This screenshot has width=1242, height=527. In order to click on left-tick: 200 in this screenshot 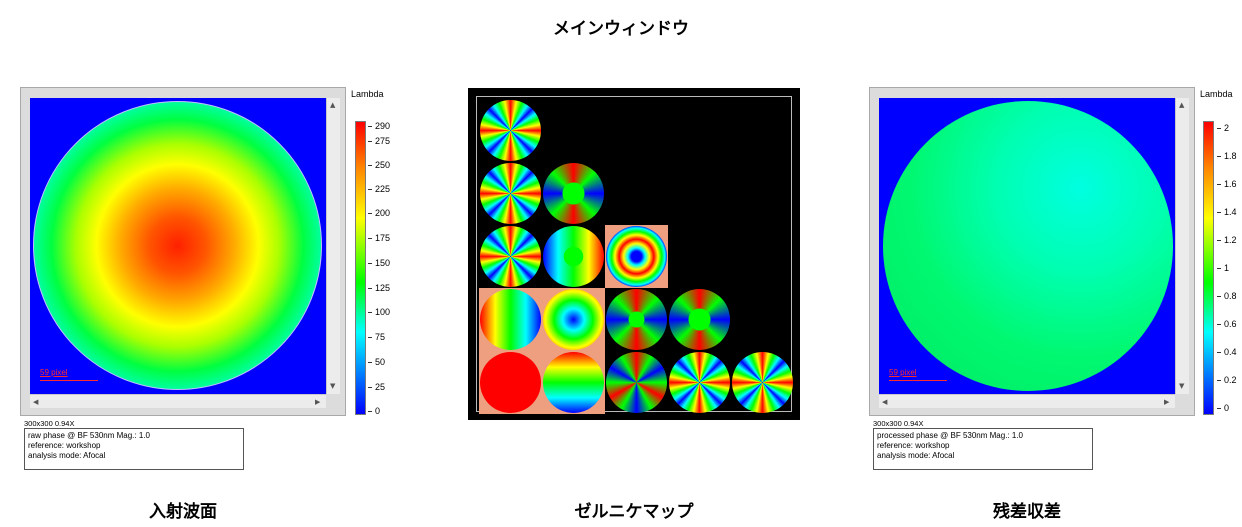, I will do `click(379, 213)`.